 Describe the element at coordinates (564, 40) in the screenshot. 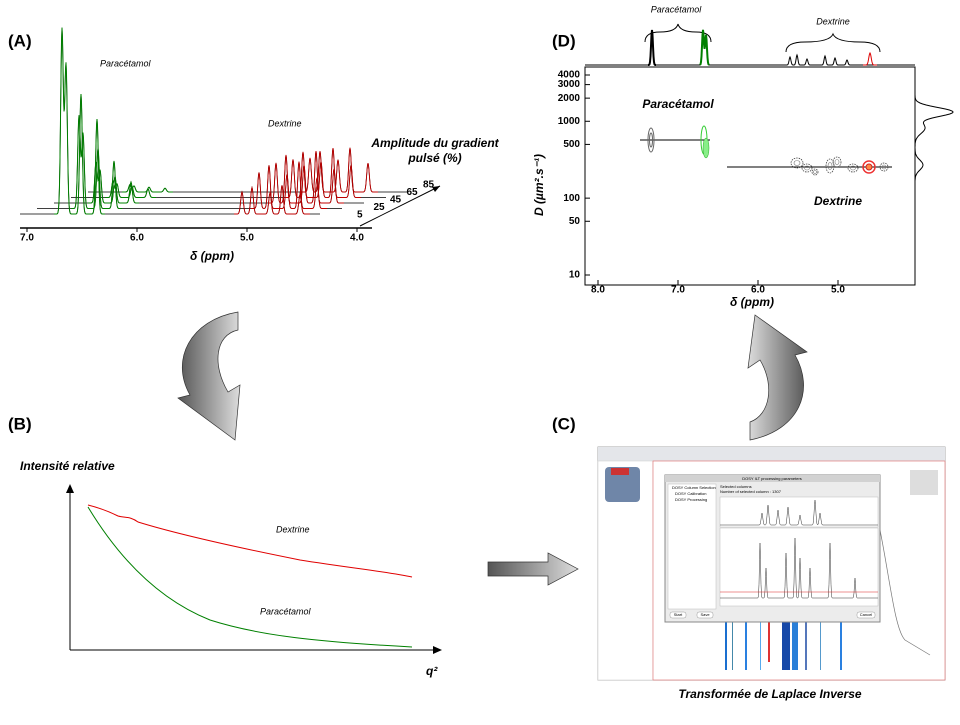

I see `panel-label: (D)` at that location.